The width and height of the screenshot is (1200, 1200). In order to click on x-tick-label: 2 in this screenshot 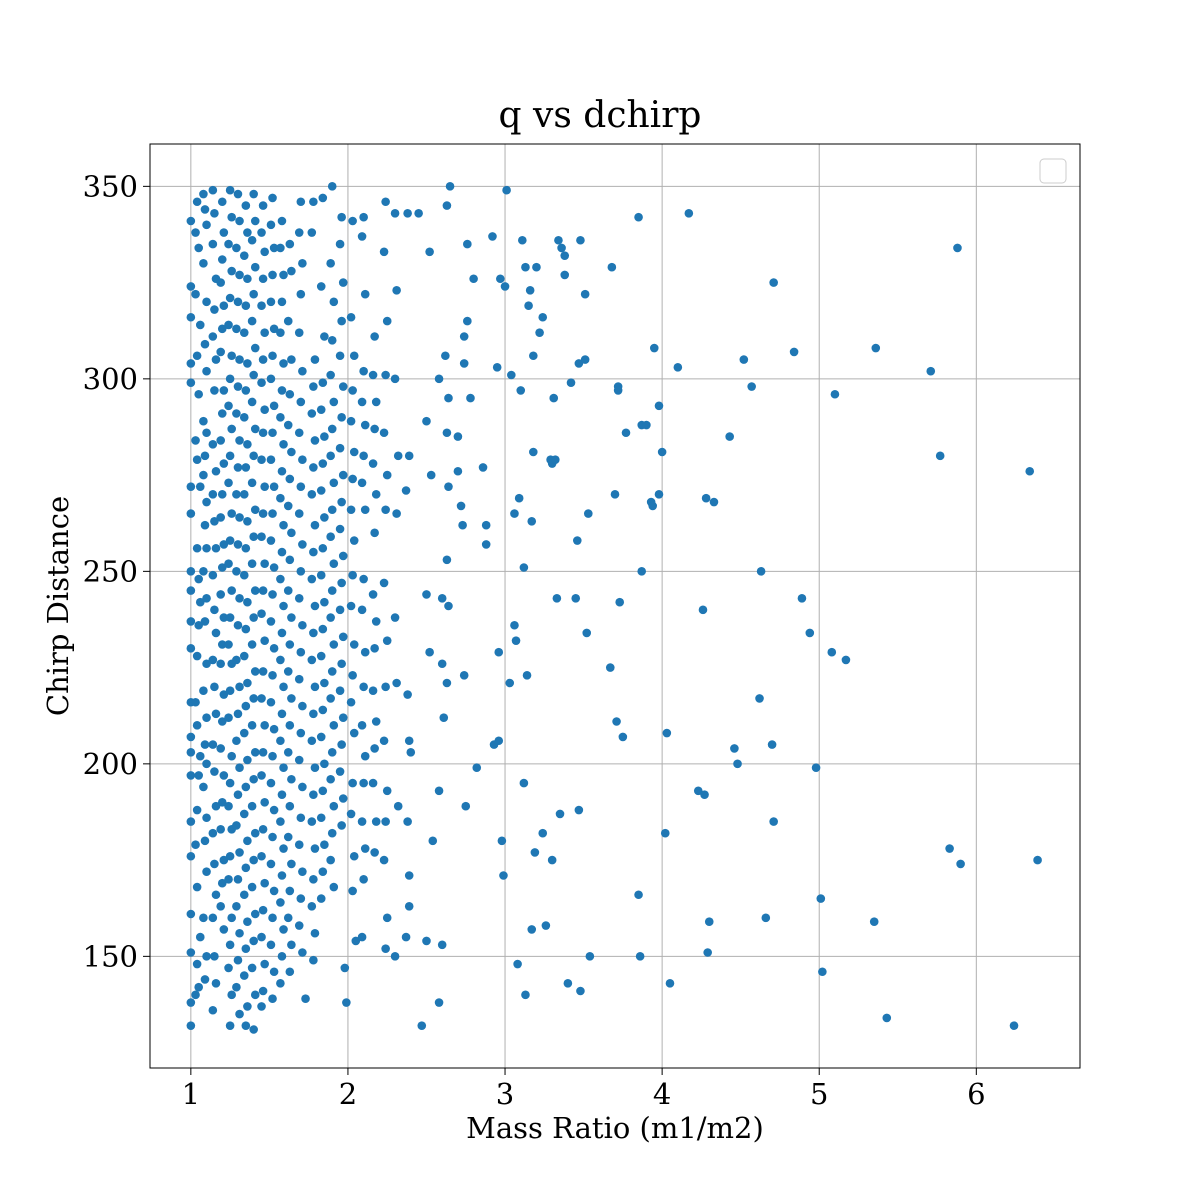, I will do `click(348, 1094)`.